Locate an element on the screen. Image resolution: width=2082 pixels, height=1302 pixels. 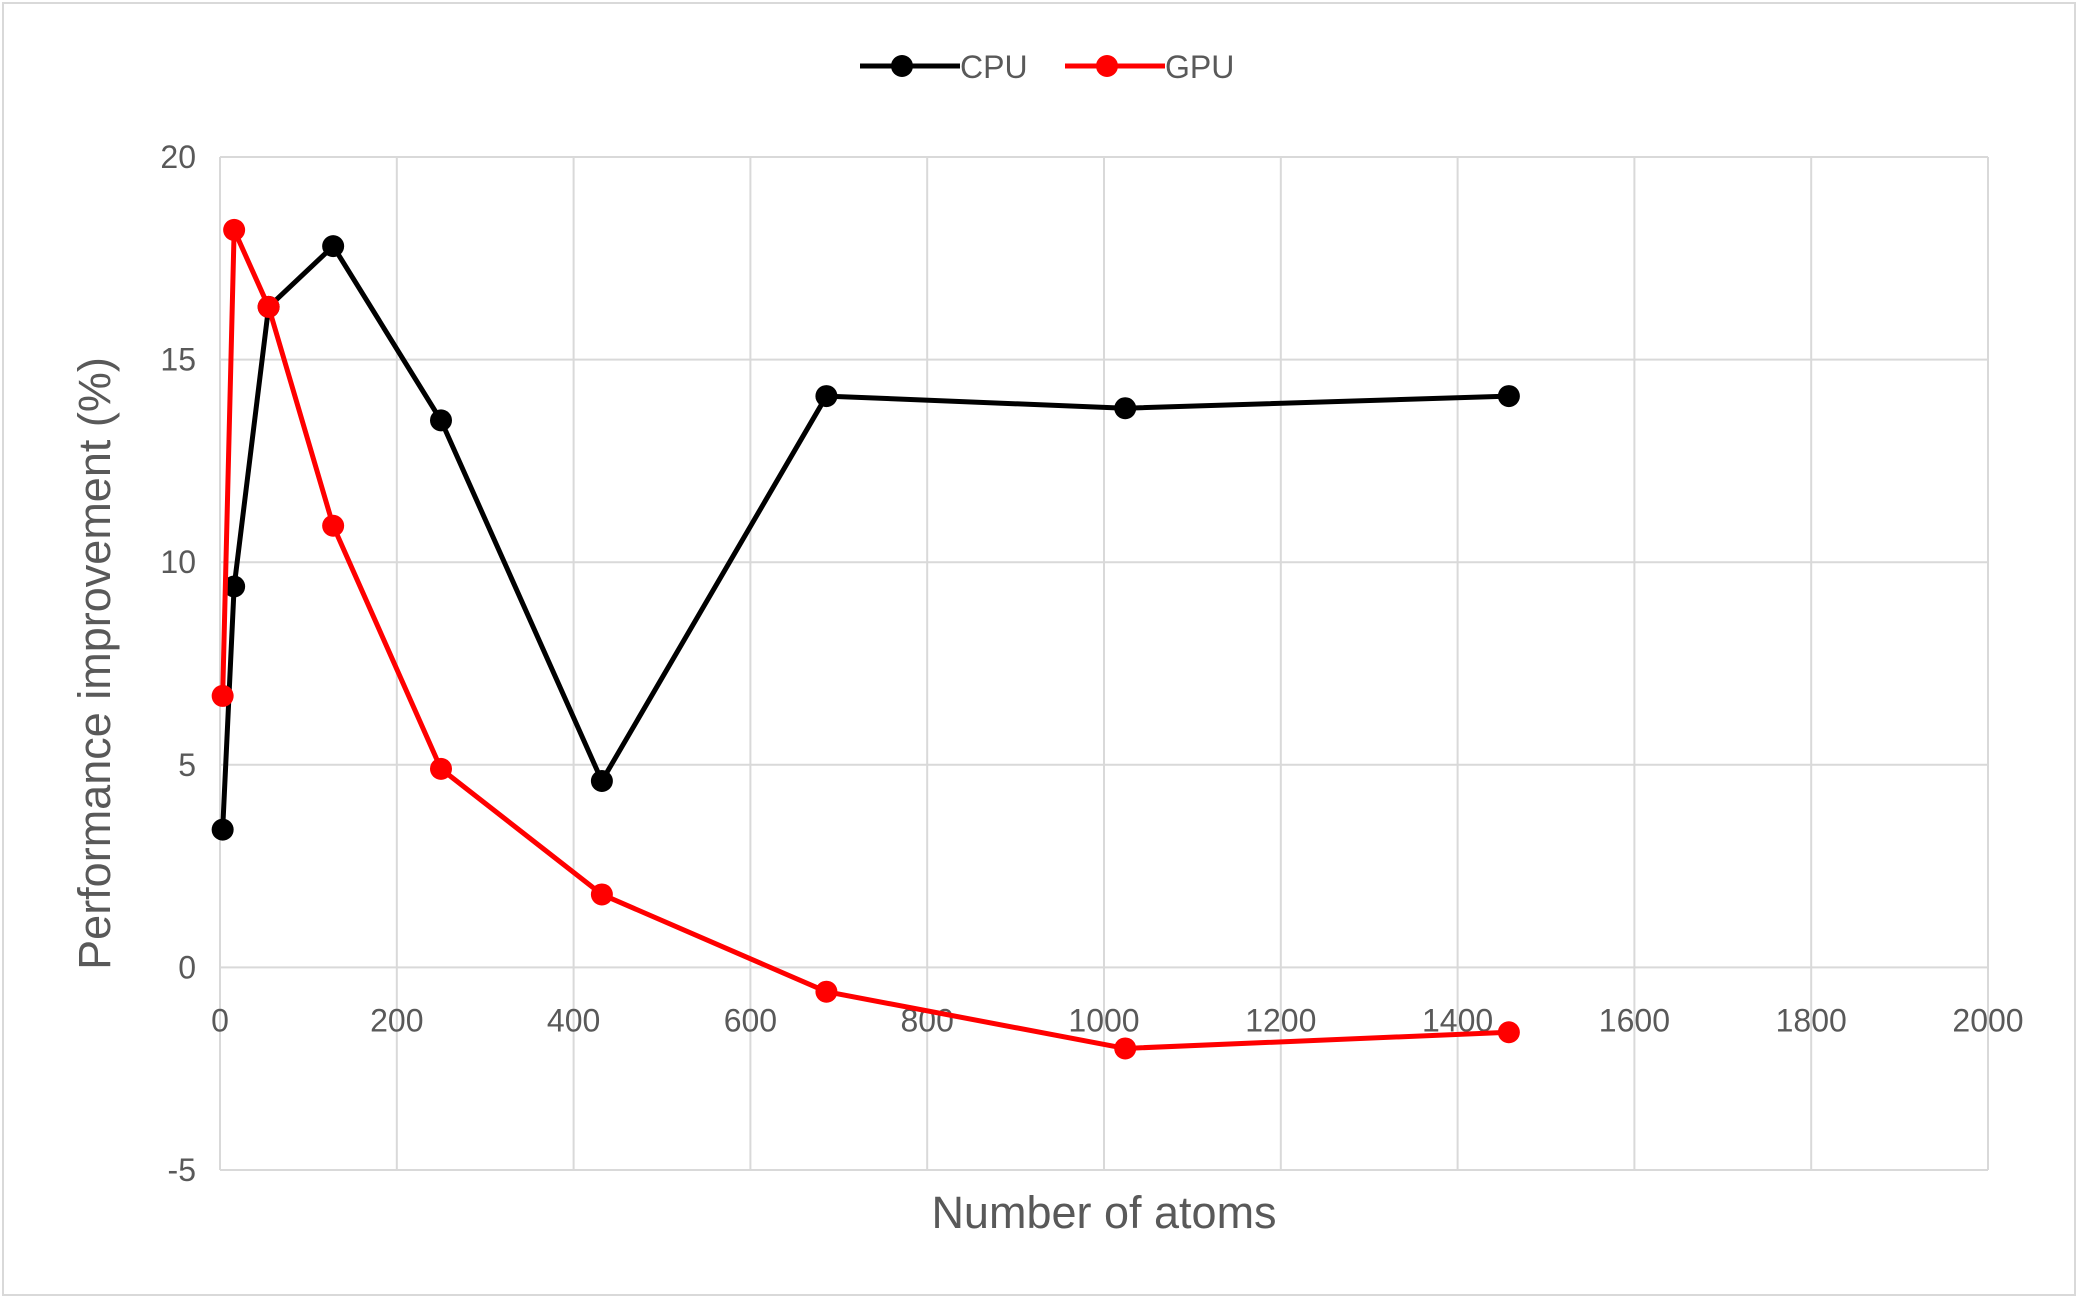
x-tick-label: 400 is located at coordinates (573, 1020).